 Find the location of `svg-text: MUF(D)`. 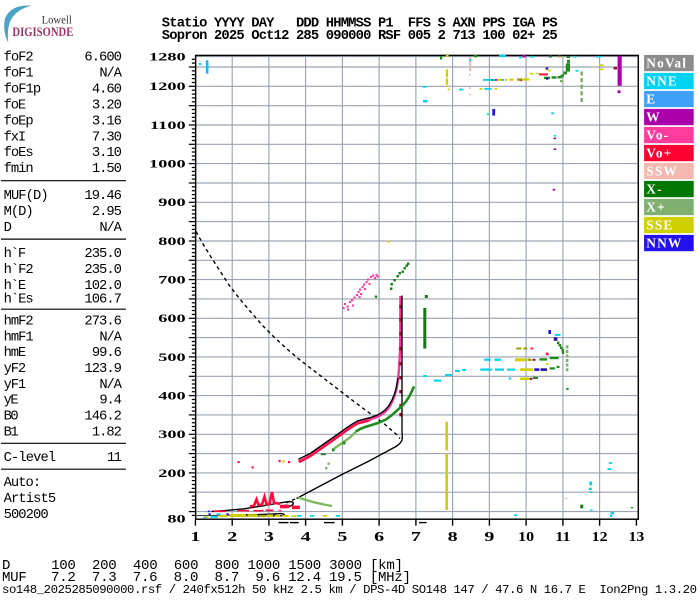

svg-text: MUF(D) is located at coordinates (26, 196).